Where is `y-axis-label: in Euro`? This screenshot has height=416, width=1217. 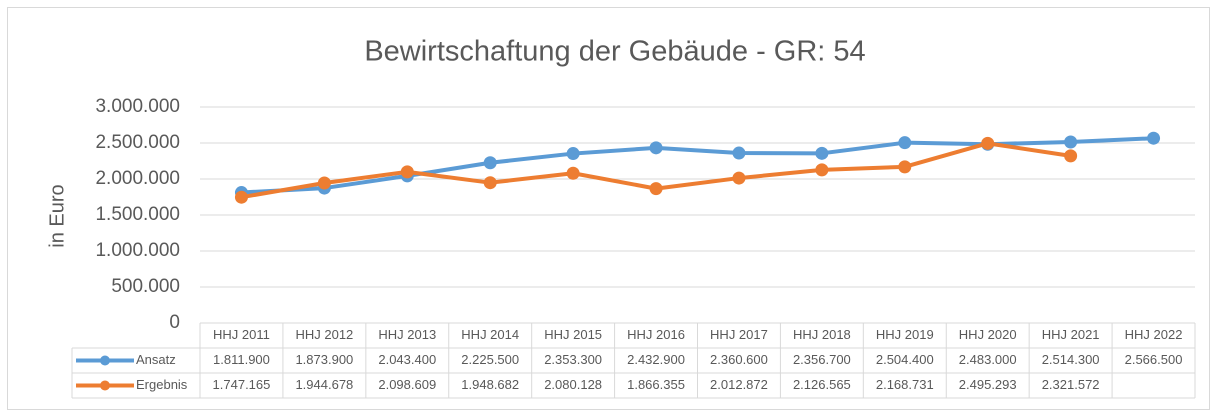
y-axis-label: in Euro is located at coordinates (57, 215).